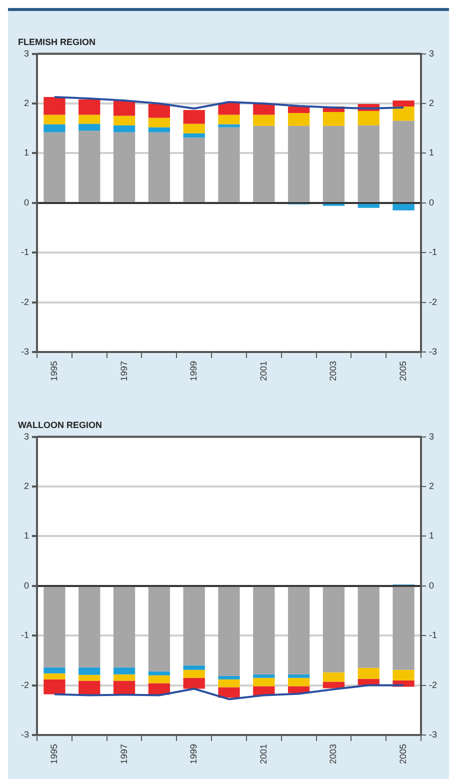  Describe the element at coordinates (431, 153) in the screenshot. I see `y2-tick-label: 1` at that location.